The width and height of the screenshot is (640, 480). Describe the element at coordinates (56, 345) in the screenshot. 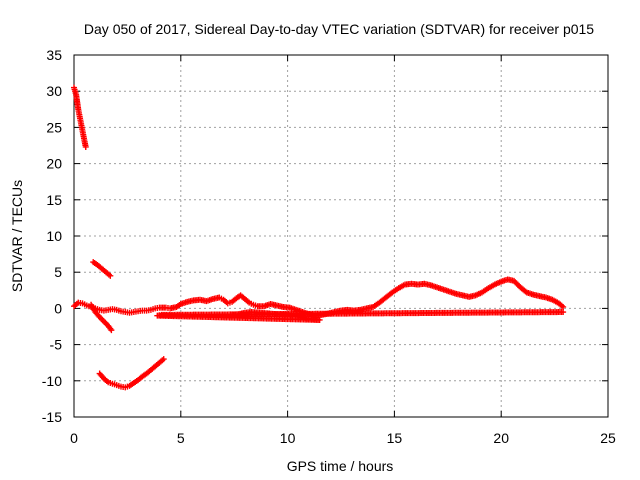

I see `y-tick-label: -5` at that location.